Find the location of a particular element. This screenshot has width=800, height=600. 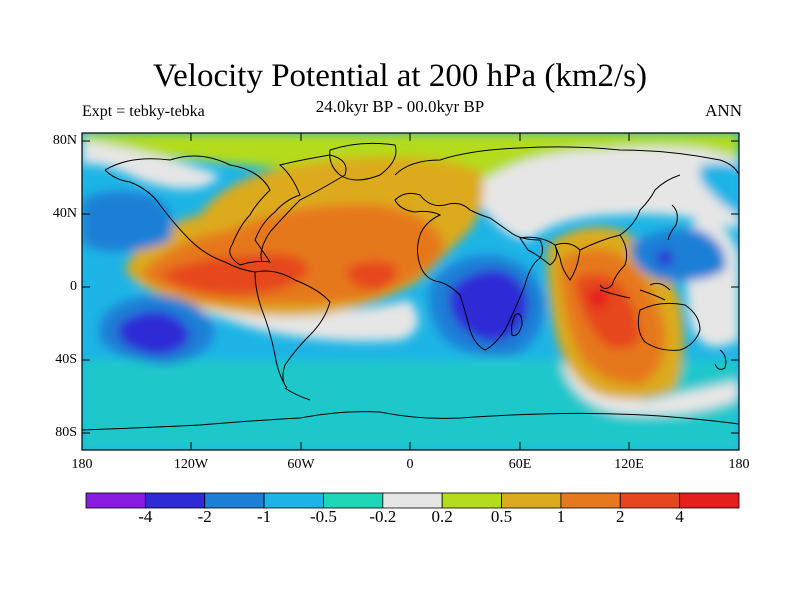

lon-label-180e: 180 is located at coordinates (739, 464).